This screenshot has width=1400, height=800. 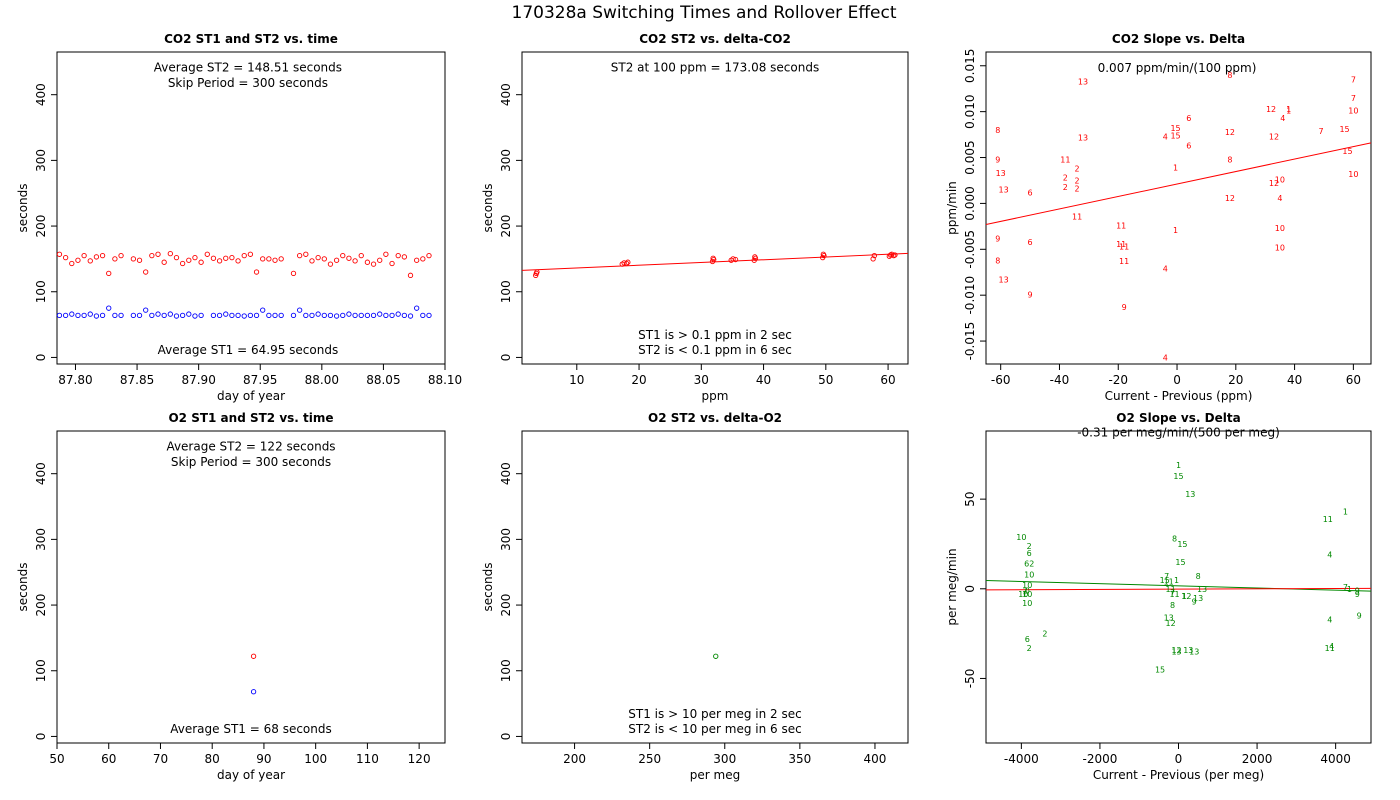 What do you see at coordinates (506, 160) in the screenshot?
I see `y-tick-label: 300` at bounding box center [506, 160].